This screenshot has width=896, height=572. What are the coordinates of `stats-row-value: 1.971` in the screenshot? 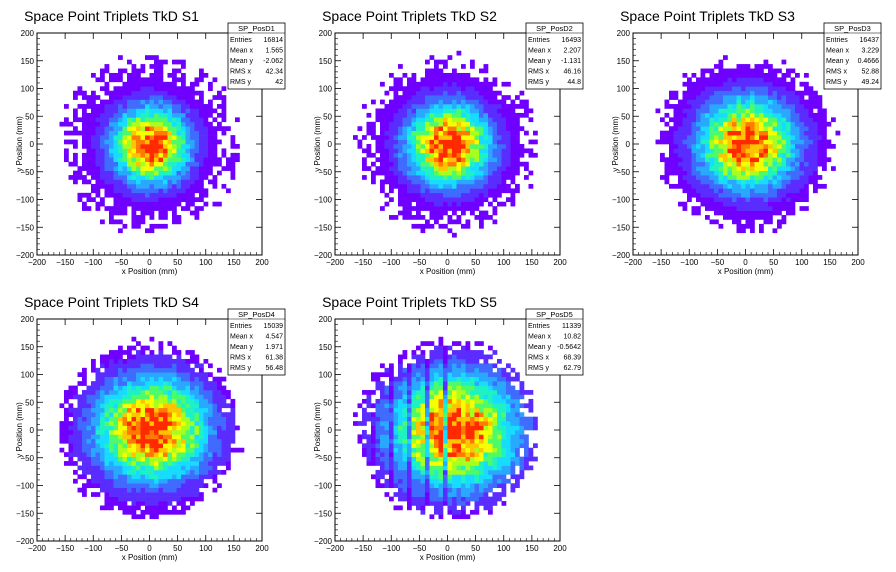 It's located at (274, 347).